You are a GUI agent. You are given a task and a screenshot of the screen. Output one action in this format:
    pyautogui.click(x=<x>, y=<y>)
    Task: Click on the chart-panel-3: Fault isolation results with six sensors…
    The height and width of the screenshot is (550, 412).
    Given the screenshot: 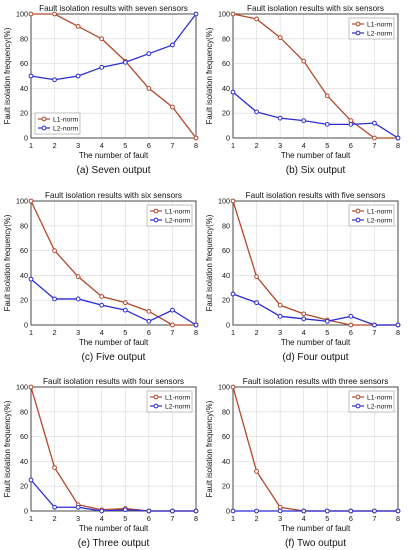 What is the action you would take?
    pyautogui.click(x=101, y=277)
    